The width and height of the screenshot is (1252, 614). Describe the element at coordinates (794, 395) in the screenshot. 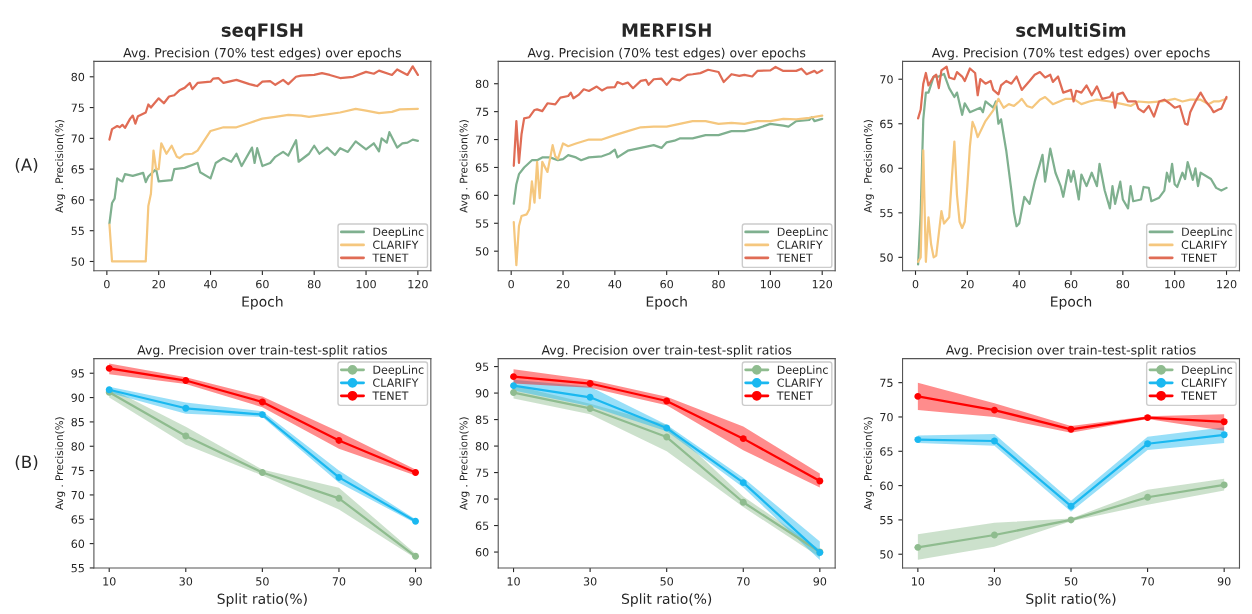

I see `legend-label: TENET` at that location.